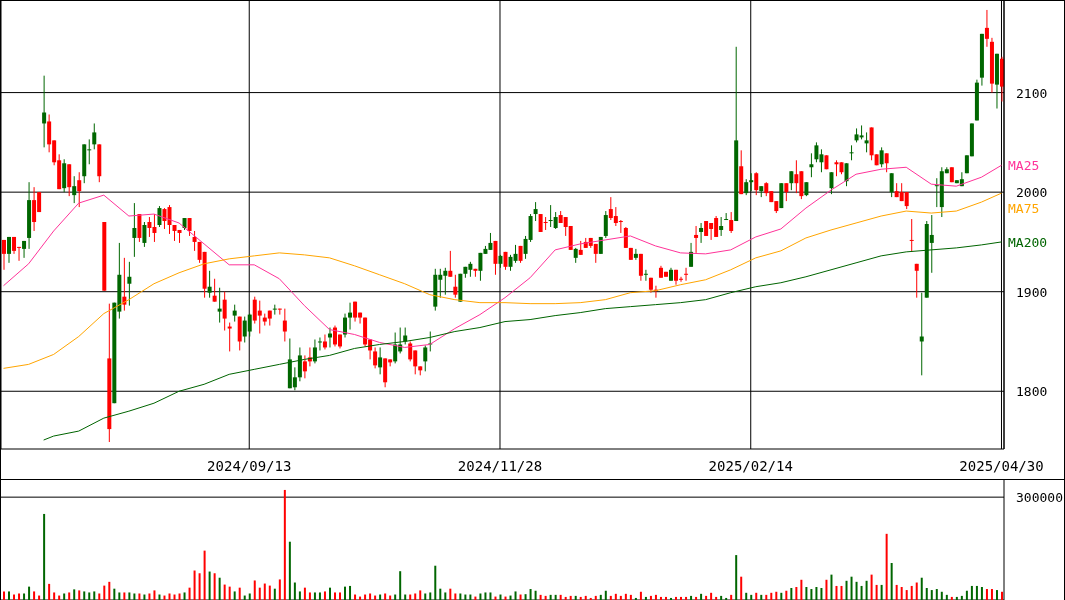 This screenshot has height=600, width=1065. I want to click on series-label: MA200, so click(1028, 242).